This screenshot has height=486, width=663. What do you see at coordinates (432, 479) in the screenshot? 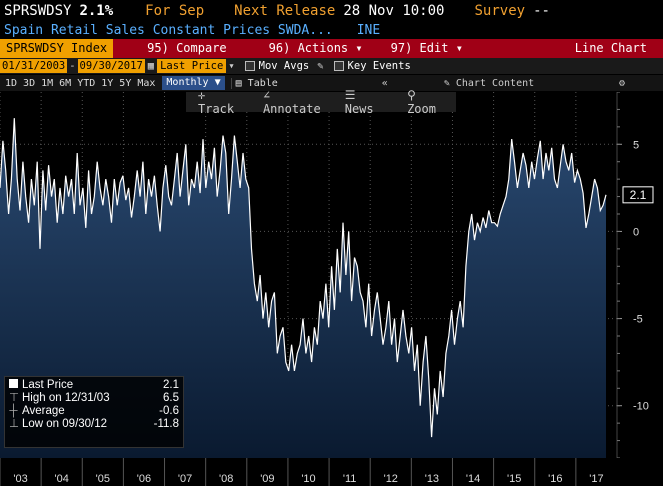
I see `x-tick-label: '13` at bounding box center [432, 479].